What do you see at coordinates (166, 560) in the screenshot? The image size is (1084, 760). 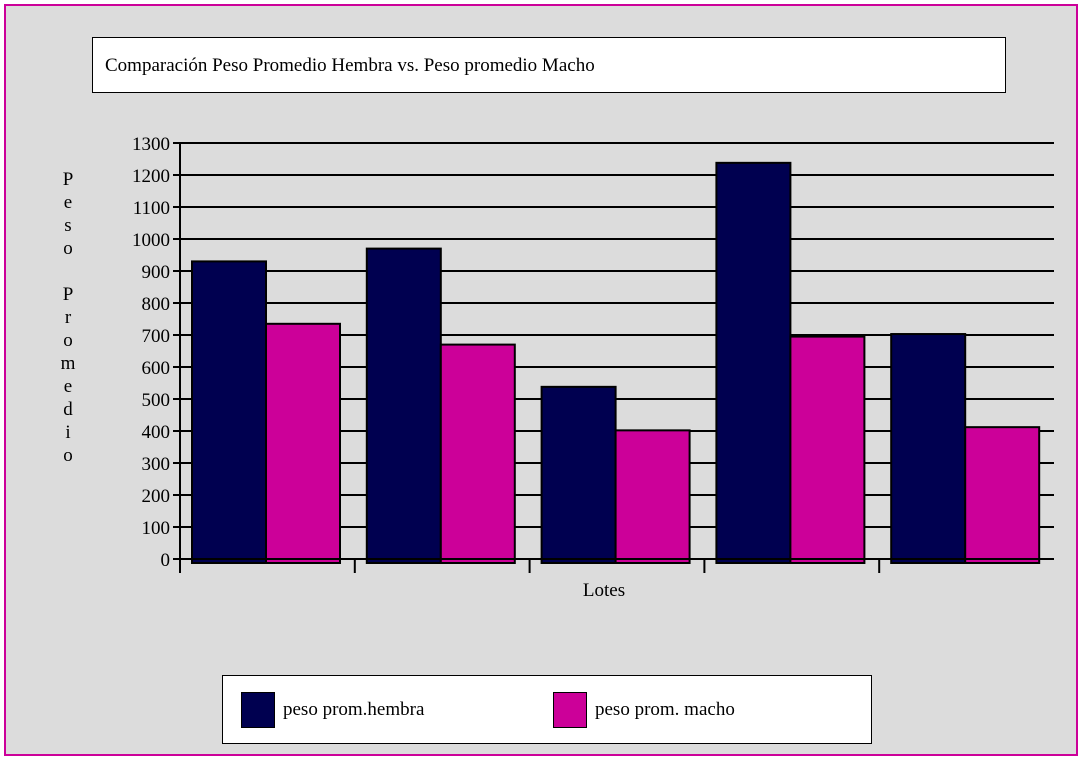 I see `y-tick-label: 0` at bounding box center [166, 560].